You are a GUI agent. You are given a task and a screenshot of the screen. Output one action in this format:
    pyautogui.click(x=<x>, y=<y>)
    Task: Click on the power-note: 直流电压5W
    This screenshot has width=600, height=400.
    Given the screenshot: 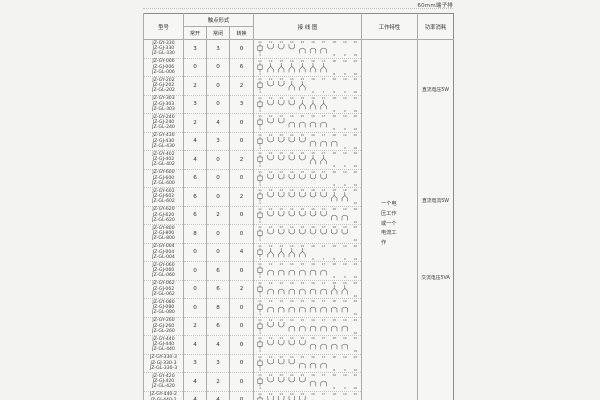 What is the action you would take?
    pyautogui.click(x=436, y=91)
    